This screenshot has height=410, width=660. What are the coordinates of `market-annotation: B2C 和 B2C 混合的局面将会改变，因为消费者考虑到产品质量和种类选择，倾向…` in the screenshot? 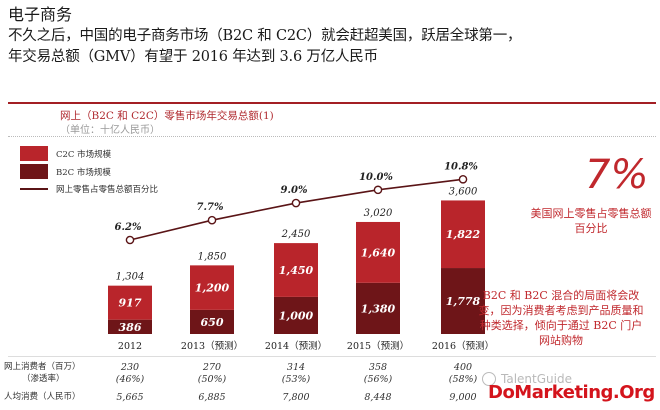 It's located at (561, 318).